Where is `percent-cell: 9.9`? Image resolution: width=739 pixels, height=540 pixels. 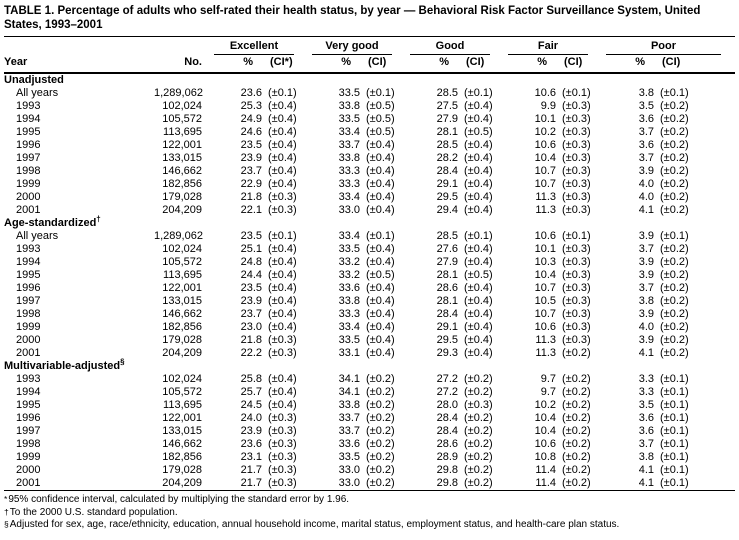 percent-cell: 9.9 is located at coordinates (548, 106).